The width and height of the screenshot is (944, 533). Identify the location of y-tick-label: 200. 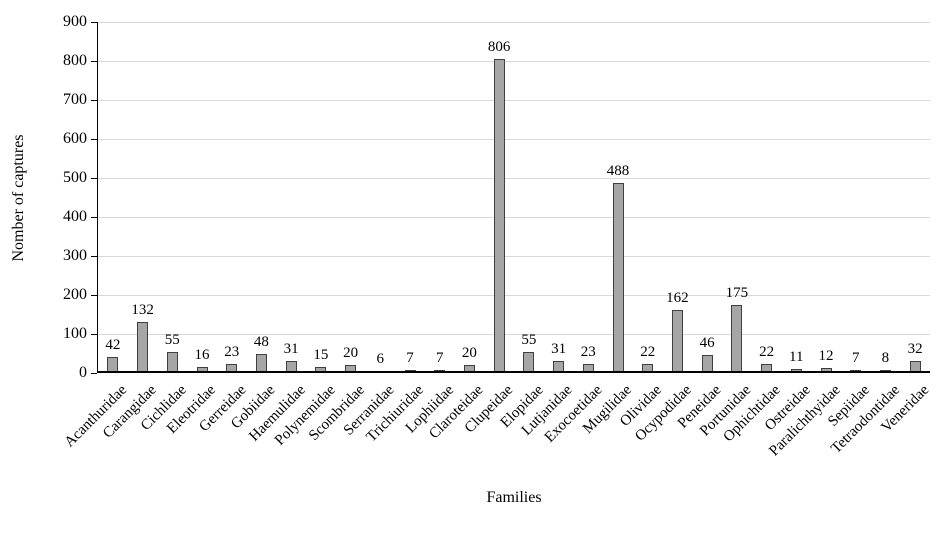
(75, 294).